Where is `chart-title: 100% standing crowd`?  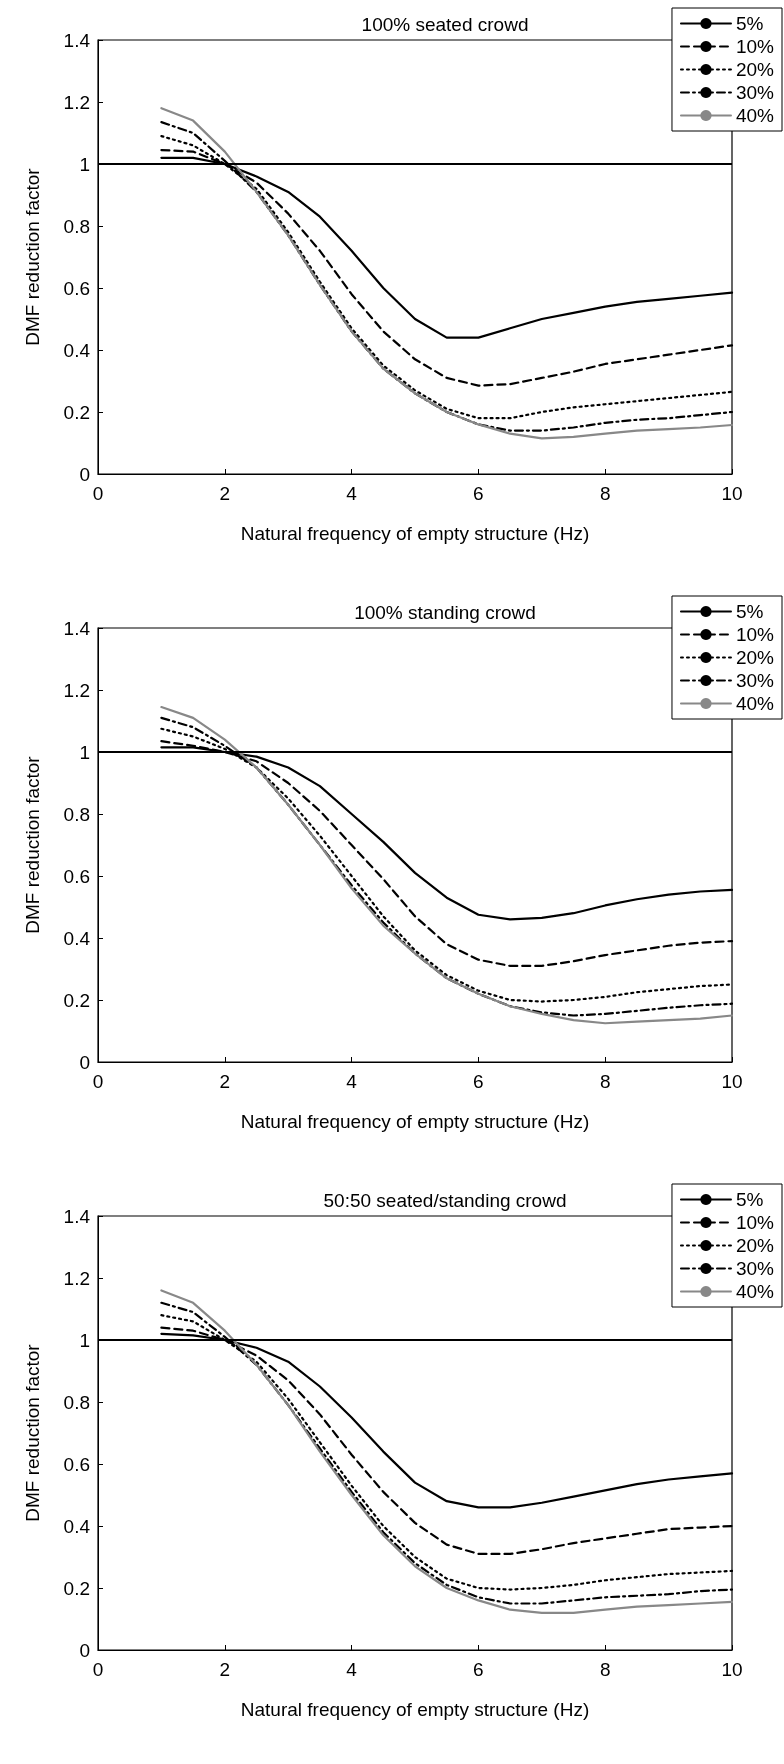 chart-title: 100% standing crowd is located at coordinates (445, 612).